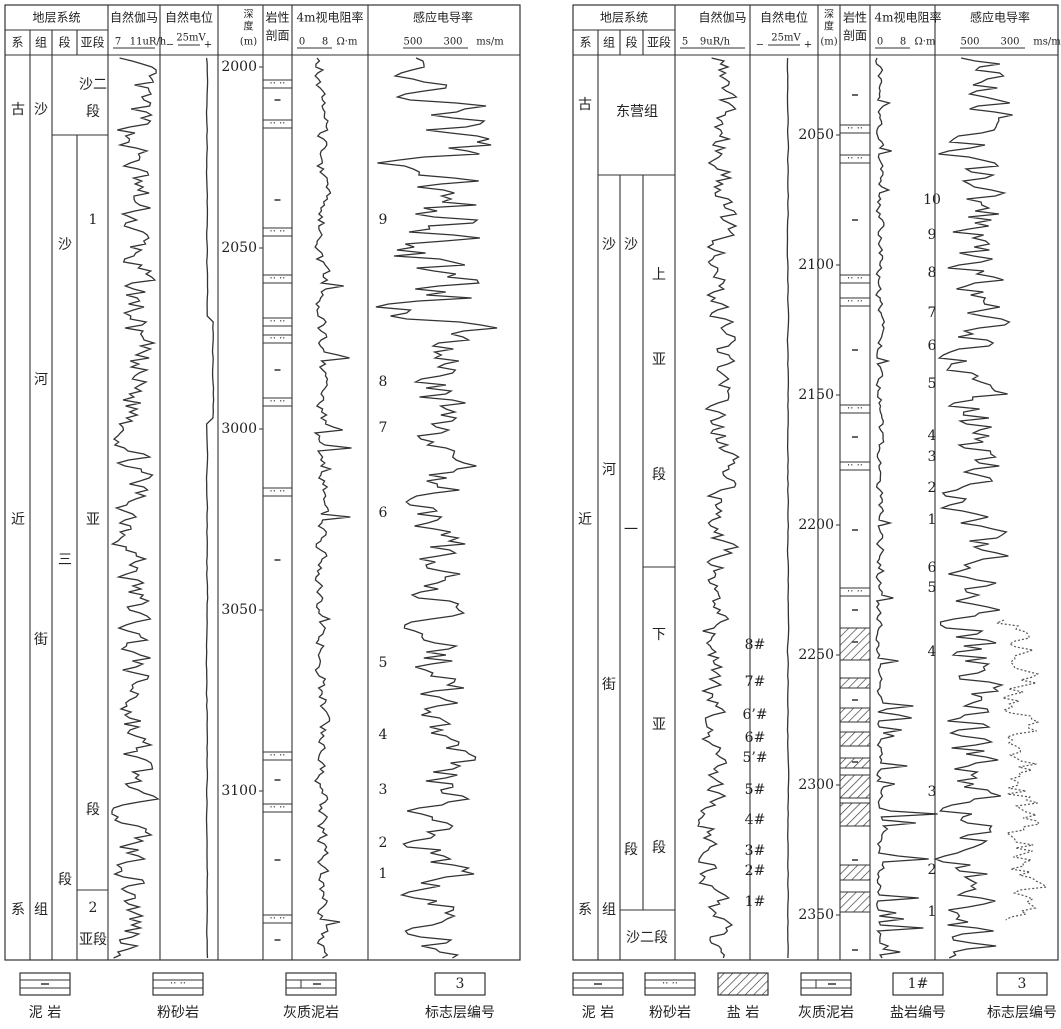 This screenshot has width=1061, height=1029. I want to click on salt-marker: 3#, so click(755, 851).